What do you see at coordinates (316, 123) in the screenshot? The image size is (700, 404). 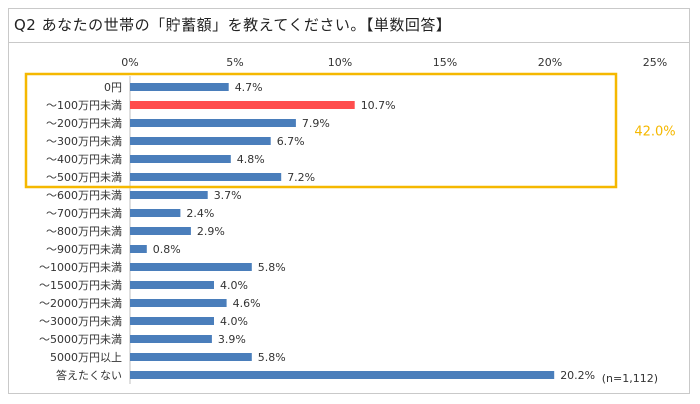 I see `value-label: 7.9%` at bounding box center [316, 123].